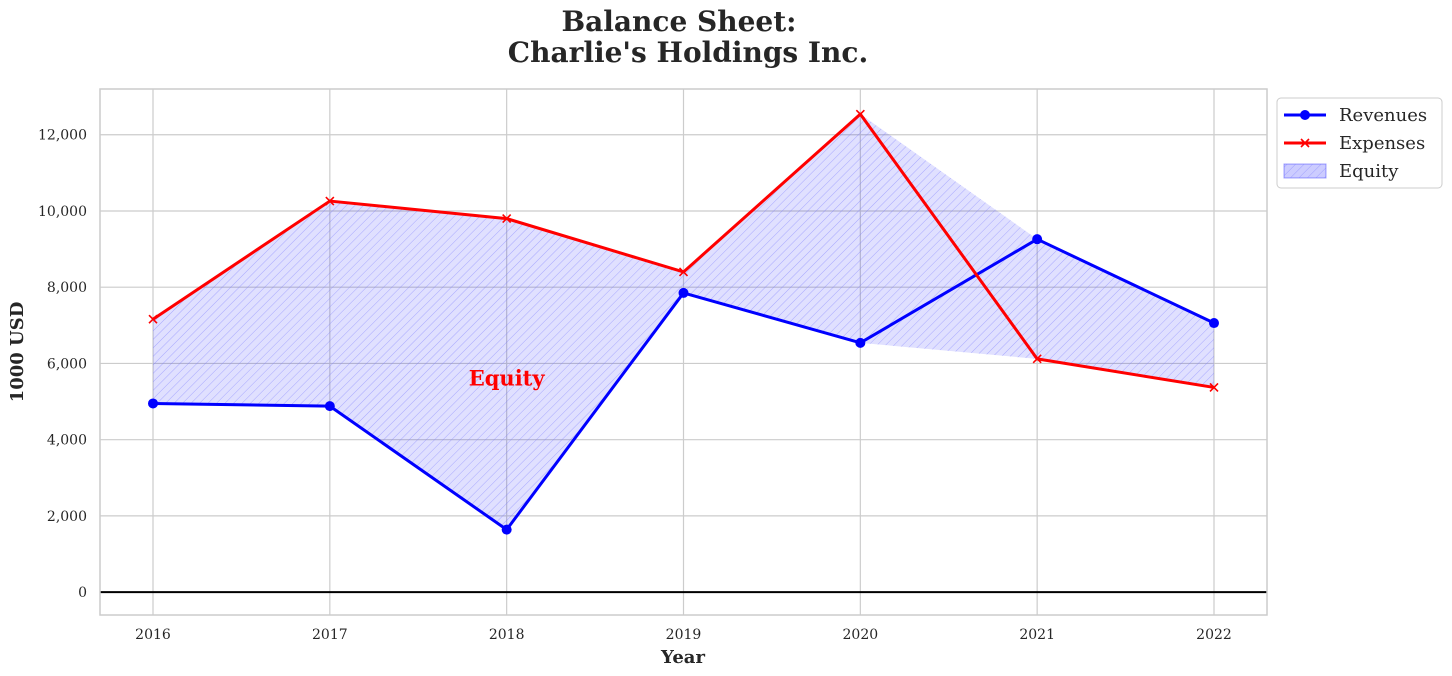 The height and width of the screenshot is (676, 1452). What do you see at coordinates (62, 136) in the screenshot?
I see `y-tick-label: 12,000` at bounding box center [62, 136].